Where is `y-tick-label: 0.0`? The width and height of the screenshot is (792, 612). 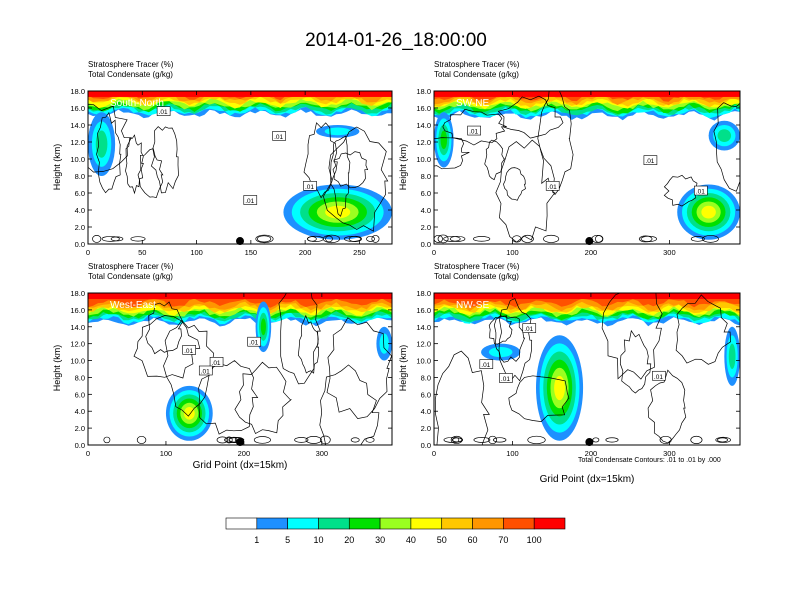
y-tick-label: 0.0 is located at coordinates (80, 445).